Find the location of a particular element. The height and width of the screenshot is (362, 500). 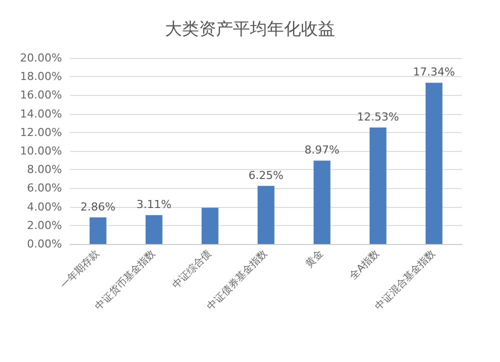

data-label: 8.97% is located at coordinates (322, 150).